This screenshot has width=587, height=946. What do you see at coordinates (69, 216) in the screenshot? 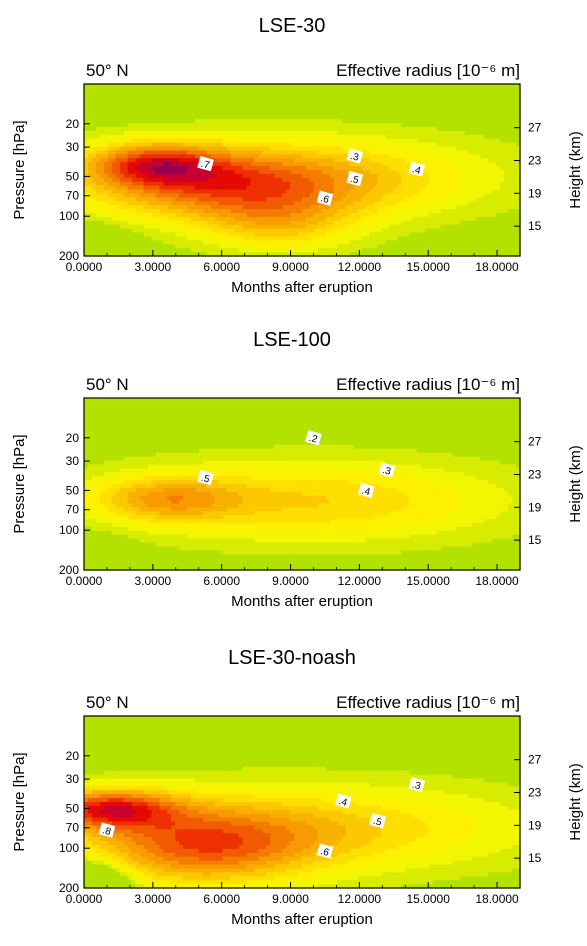
I see `y-tick-label: 100` at bounding box center [69, 216].